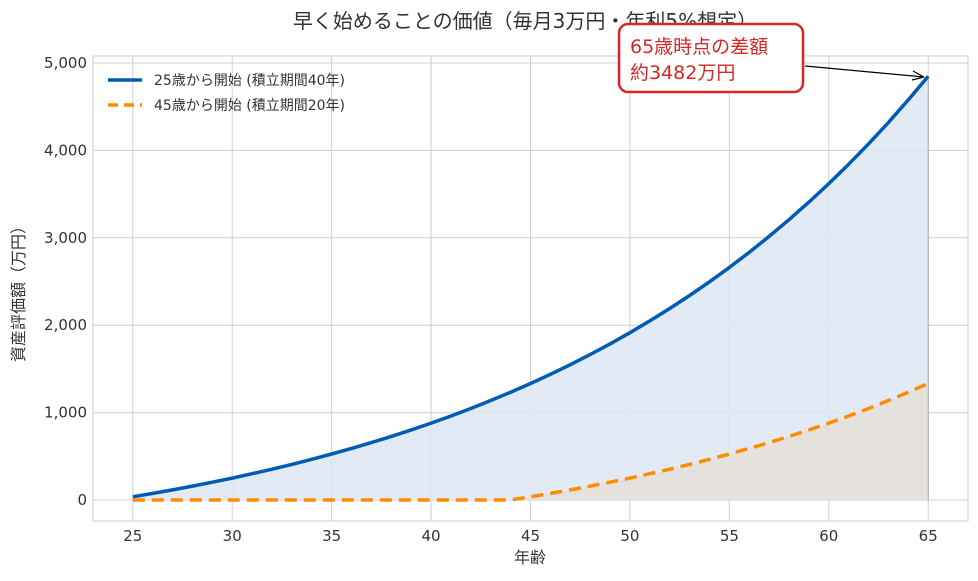 This screenshot has width=978, height=581. What do you see at coordinates (699, 47) in the screenshot?
I see `annotation-line1: 65歳時点の差額` at bounding box center [699, 47].